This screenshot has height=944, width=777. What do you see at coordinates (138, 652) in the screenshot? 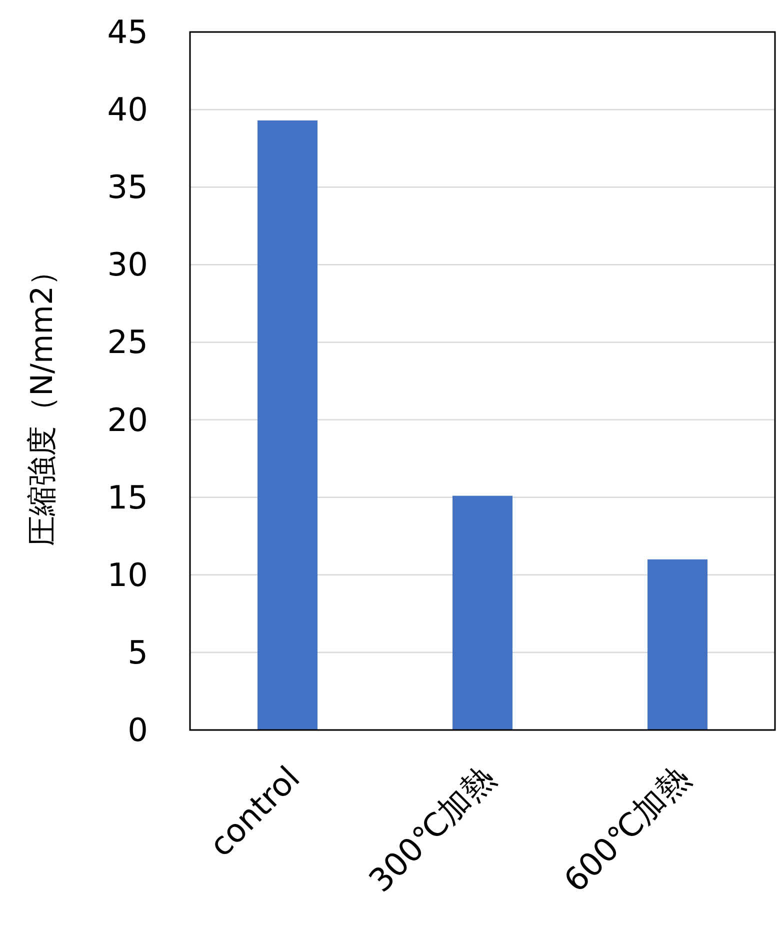
I see `y-tick-label: 5` at bounding box center [138, 652].